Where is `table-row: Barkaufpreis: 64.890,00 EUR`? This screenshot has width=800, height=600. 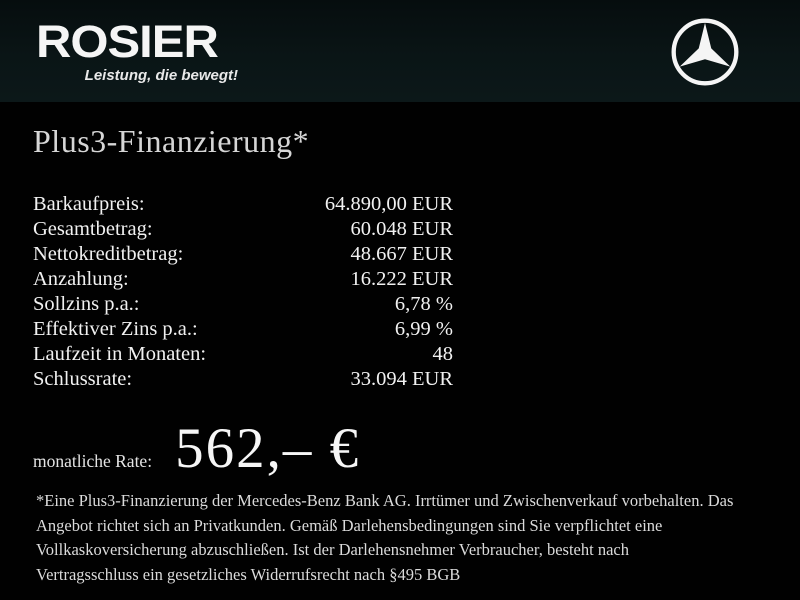 table-row: Barkaufpreis: 64.890,00 EUR is located at coordinates (243, 204).